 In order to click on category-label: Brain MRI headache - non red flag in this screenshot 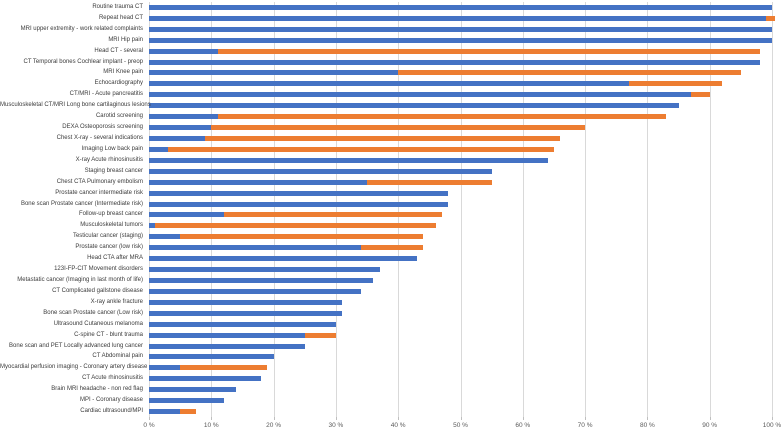, I will do `click(97, 389)`.